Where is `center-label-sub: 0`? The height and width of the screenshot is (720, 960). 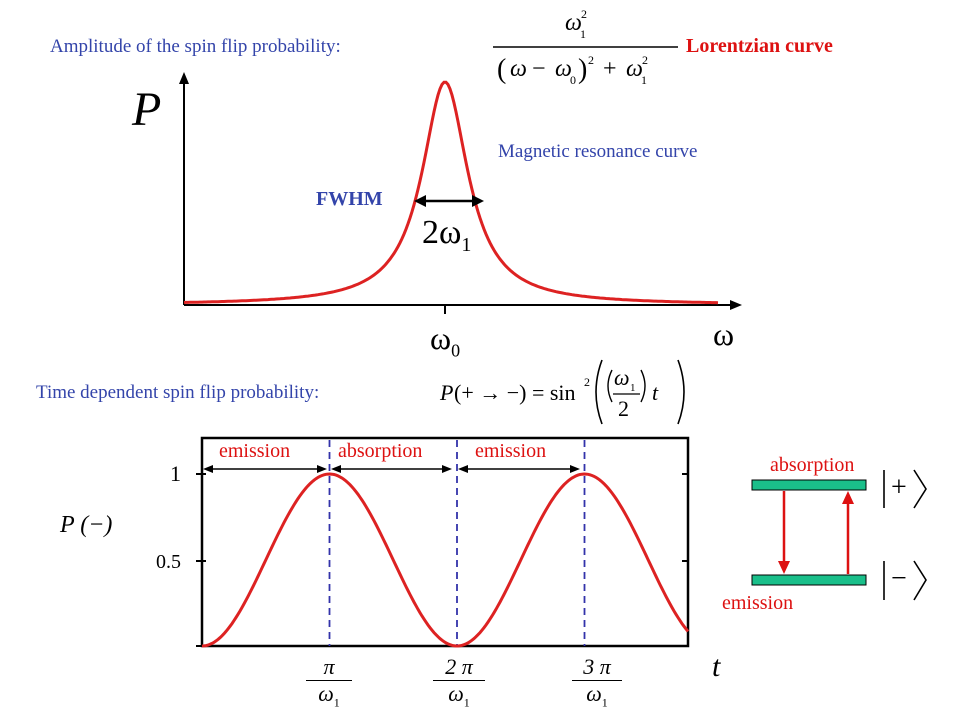
center-label-sub: 0 is located at coordinates (456, 350).